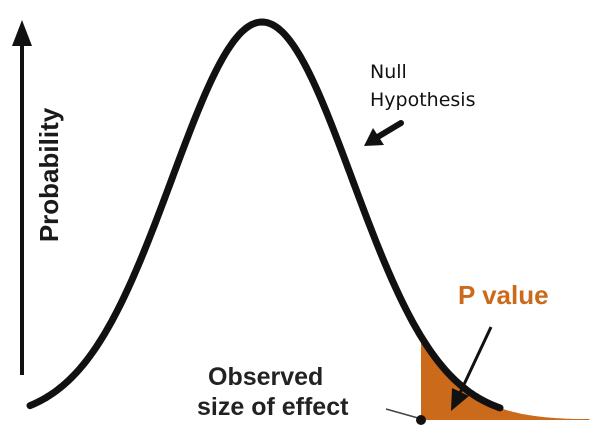 Image resolution: width=600 pixels, height=437 pixels. Describe the element at coordinates (503, 295) in the screenshot. I see `p-value-label: P value` at that location.